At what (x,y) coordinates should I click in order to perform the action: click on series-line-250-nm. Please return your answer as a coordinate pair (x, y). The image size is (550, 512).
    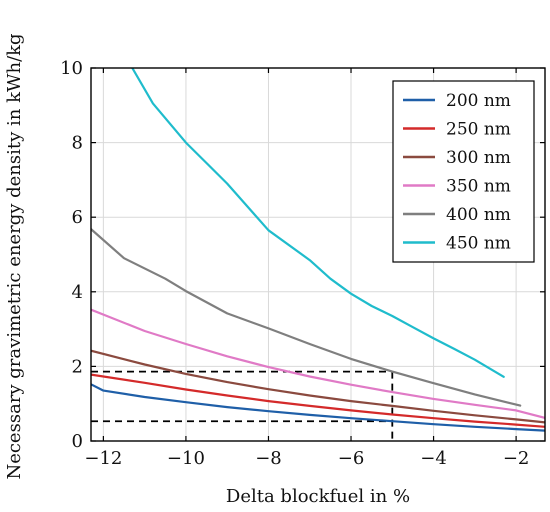
    Looking at the image, I should click on (318, 400).